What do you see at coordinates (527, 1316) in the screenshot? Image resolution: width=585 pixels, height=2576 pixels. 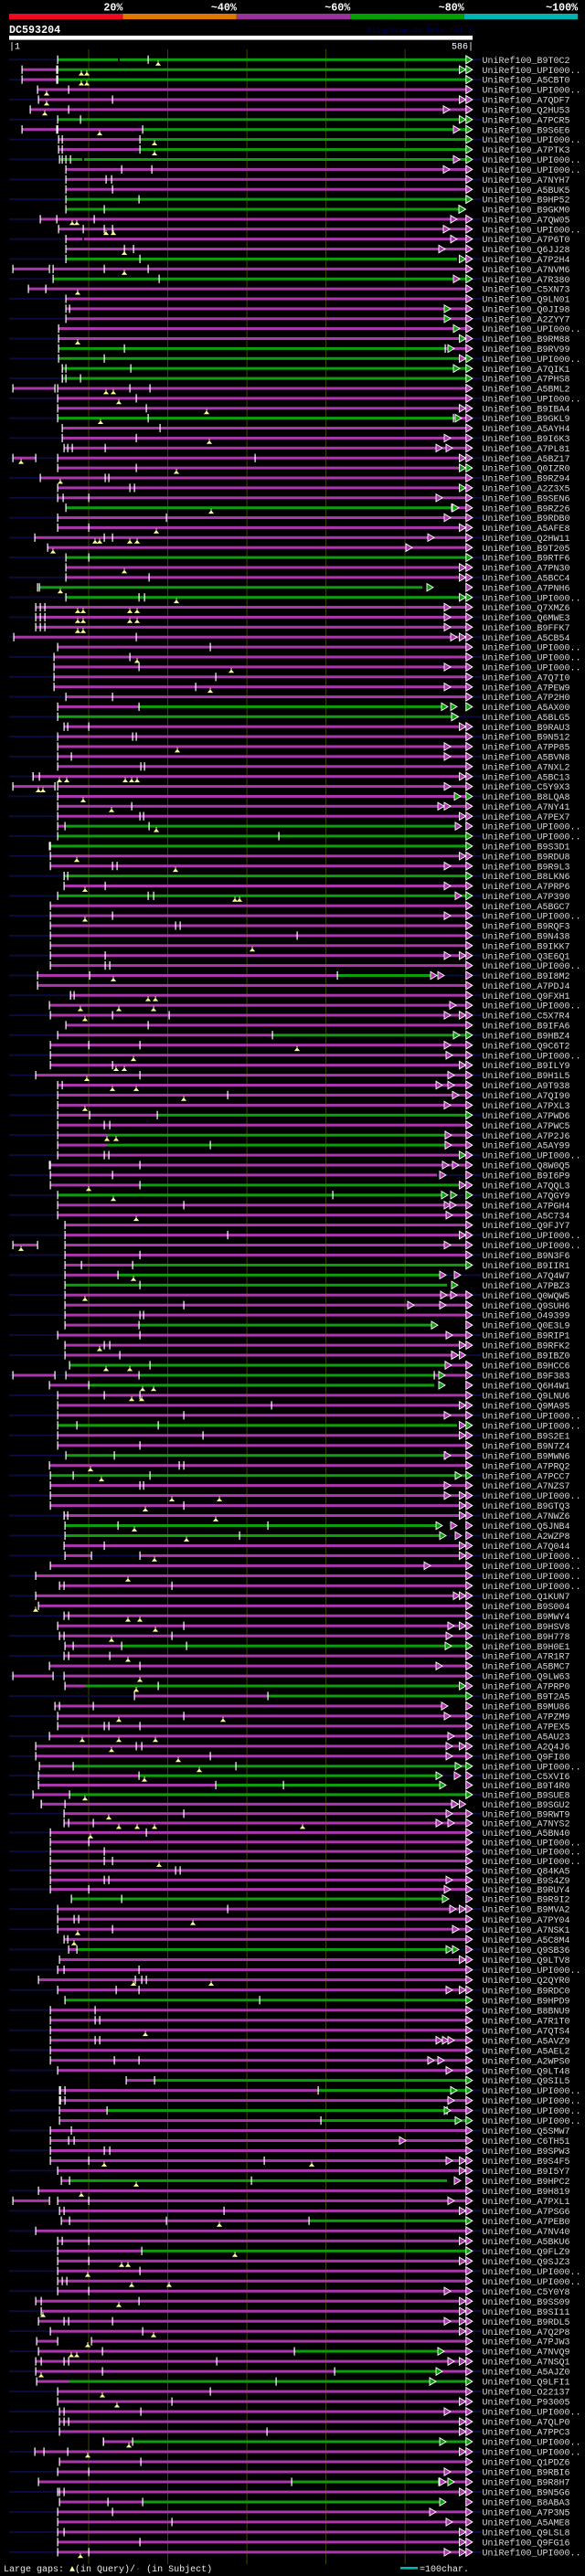 I see `svg-text: UniRef100_O49399` at bounding box center [527, 1316].